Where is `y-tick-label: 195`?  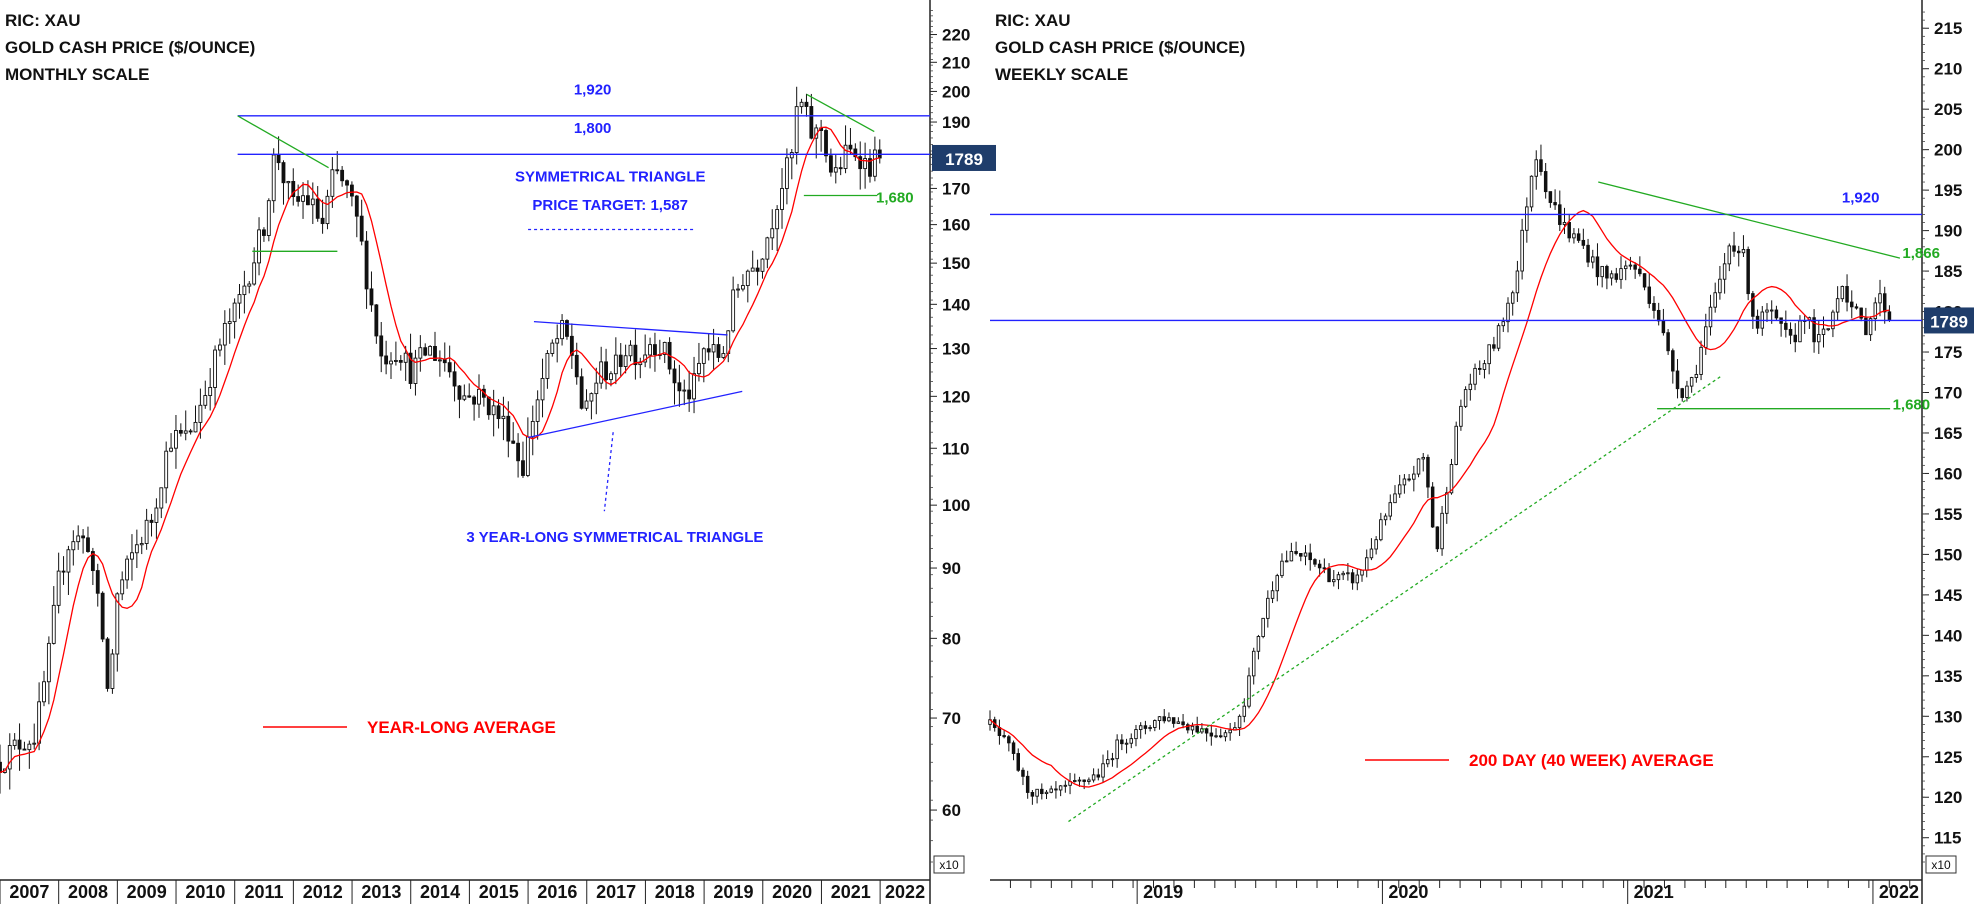 y-tick-label: 195 is located at coordinates (1948, 190).